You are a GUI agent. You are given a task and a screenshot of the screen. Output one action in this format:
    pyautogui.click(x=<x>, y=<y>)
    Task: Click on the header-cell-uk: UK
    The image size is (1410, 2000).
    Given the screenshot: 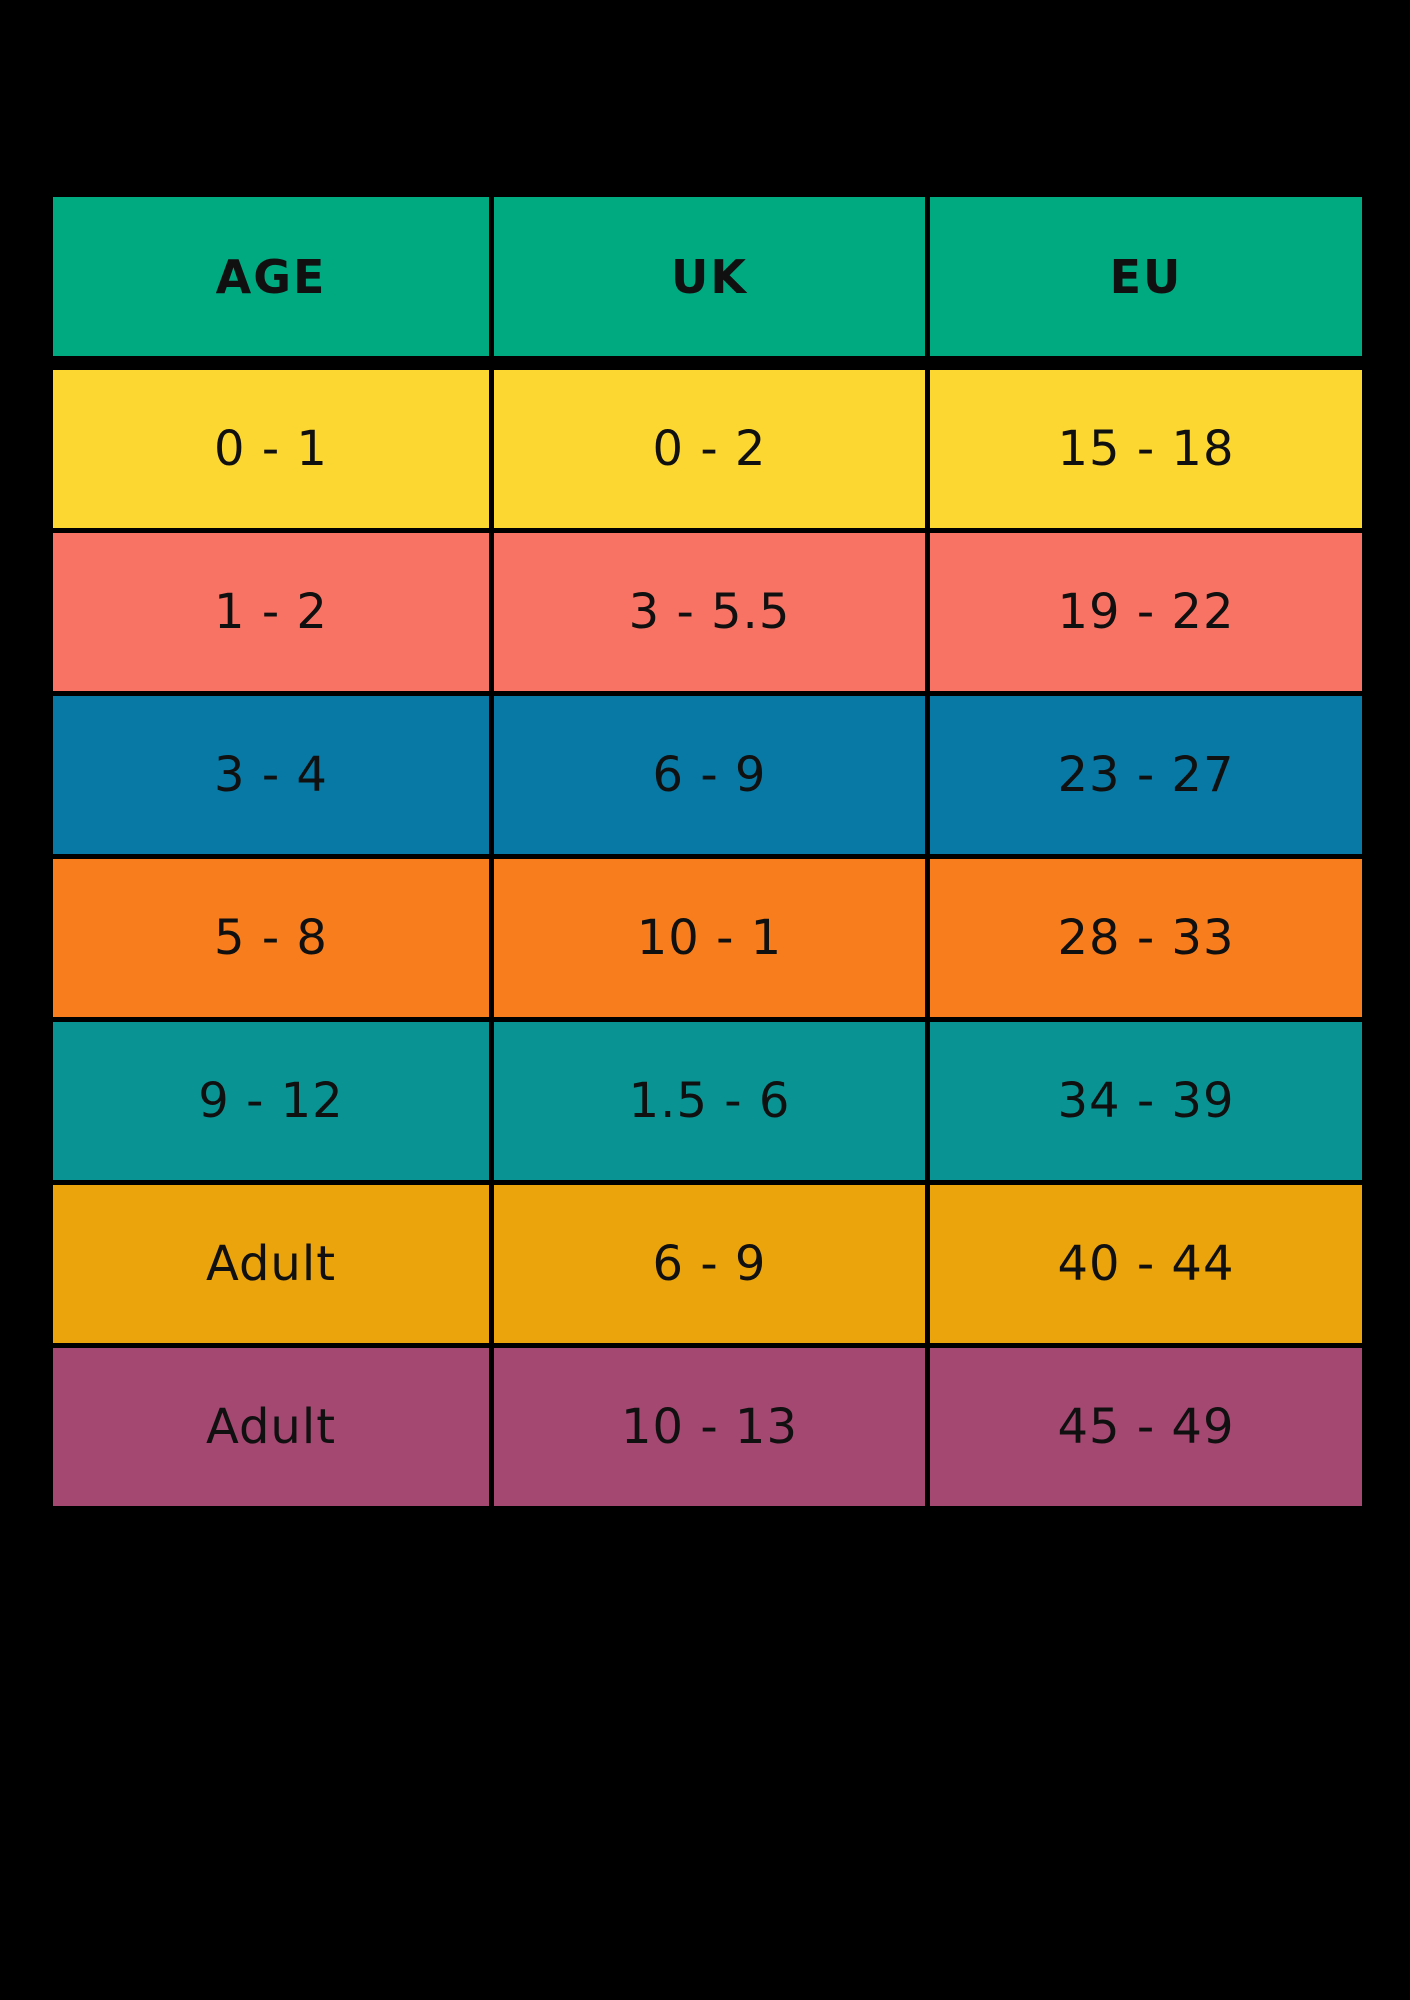 What is the action you would take?
    pyautogui.click(x=709, y=276)
    